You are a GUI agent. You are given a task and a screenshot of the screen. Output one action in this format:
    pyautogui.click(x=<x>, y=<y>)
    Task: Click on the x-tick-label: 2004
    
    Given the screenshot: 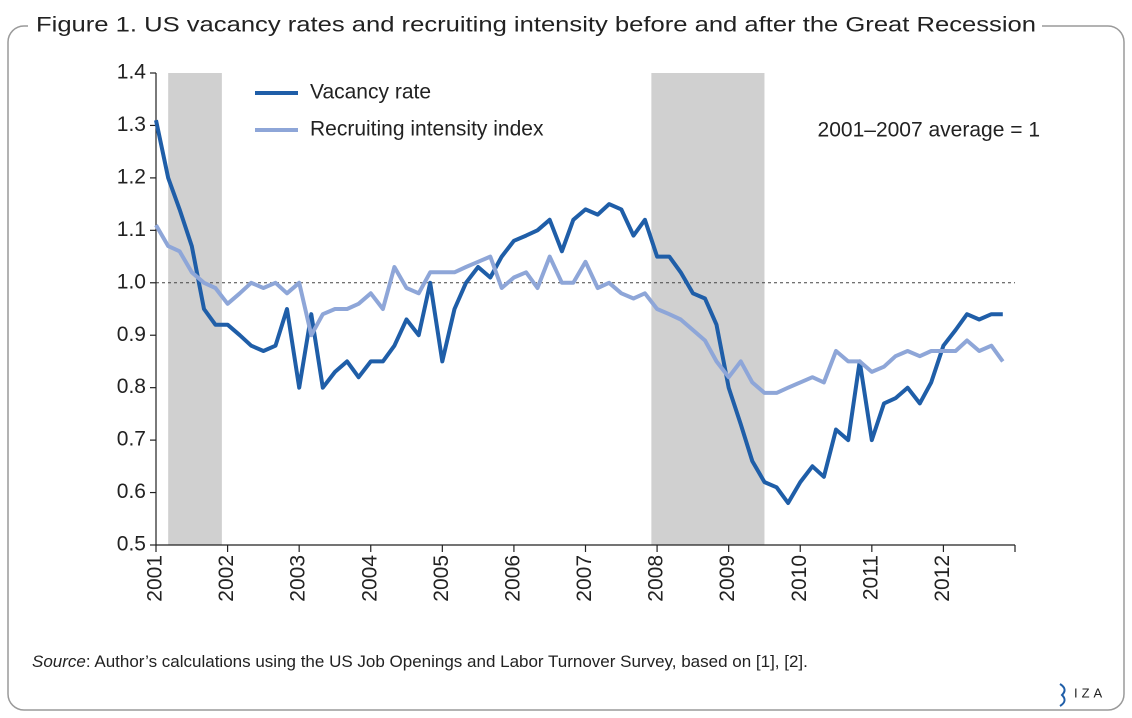 What is the action you would take?
    pyautogui.click(x=369, y=578)
    